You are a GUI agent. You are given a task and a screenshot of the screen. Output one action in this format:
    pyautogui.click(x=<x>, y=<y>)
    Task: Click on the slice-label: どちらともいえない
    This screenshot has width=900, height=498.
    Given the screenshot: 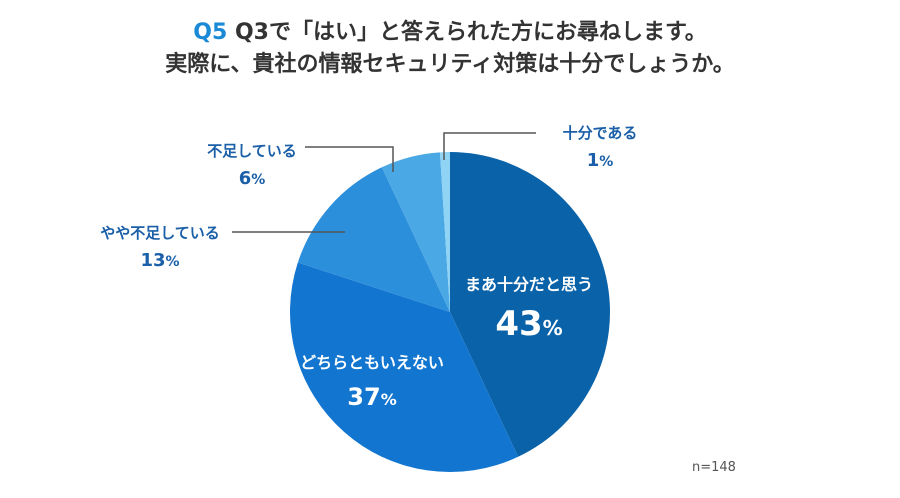 What is the action you would take?
    pyautogui.click(x=372, y=362)
    